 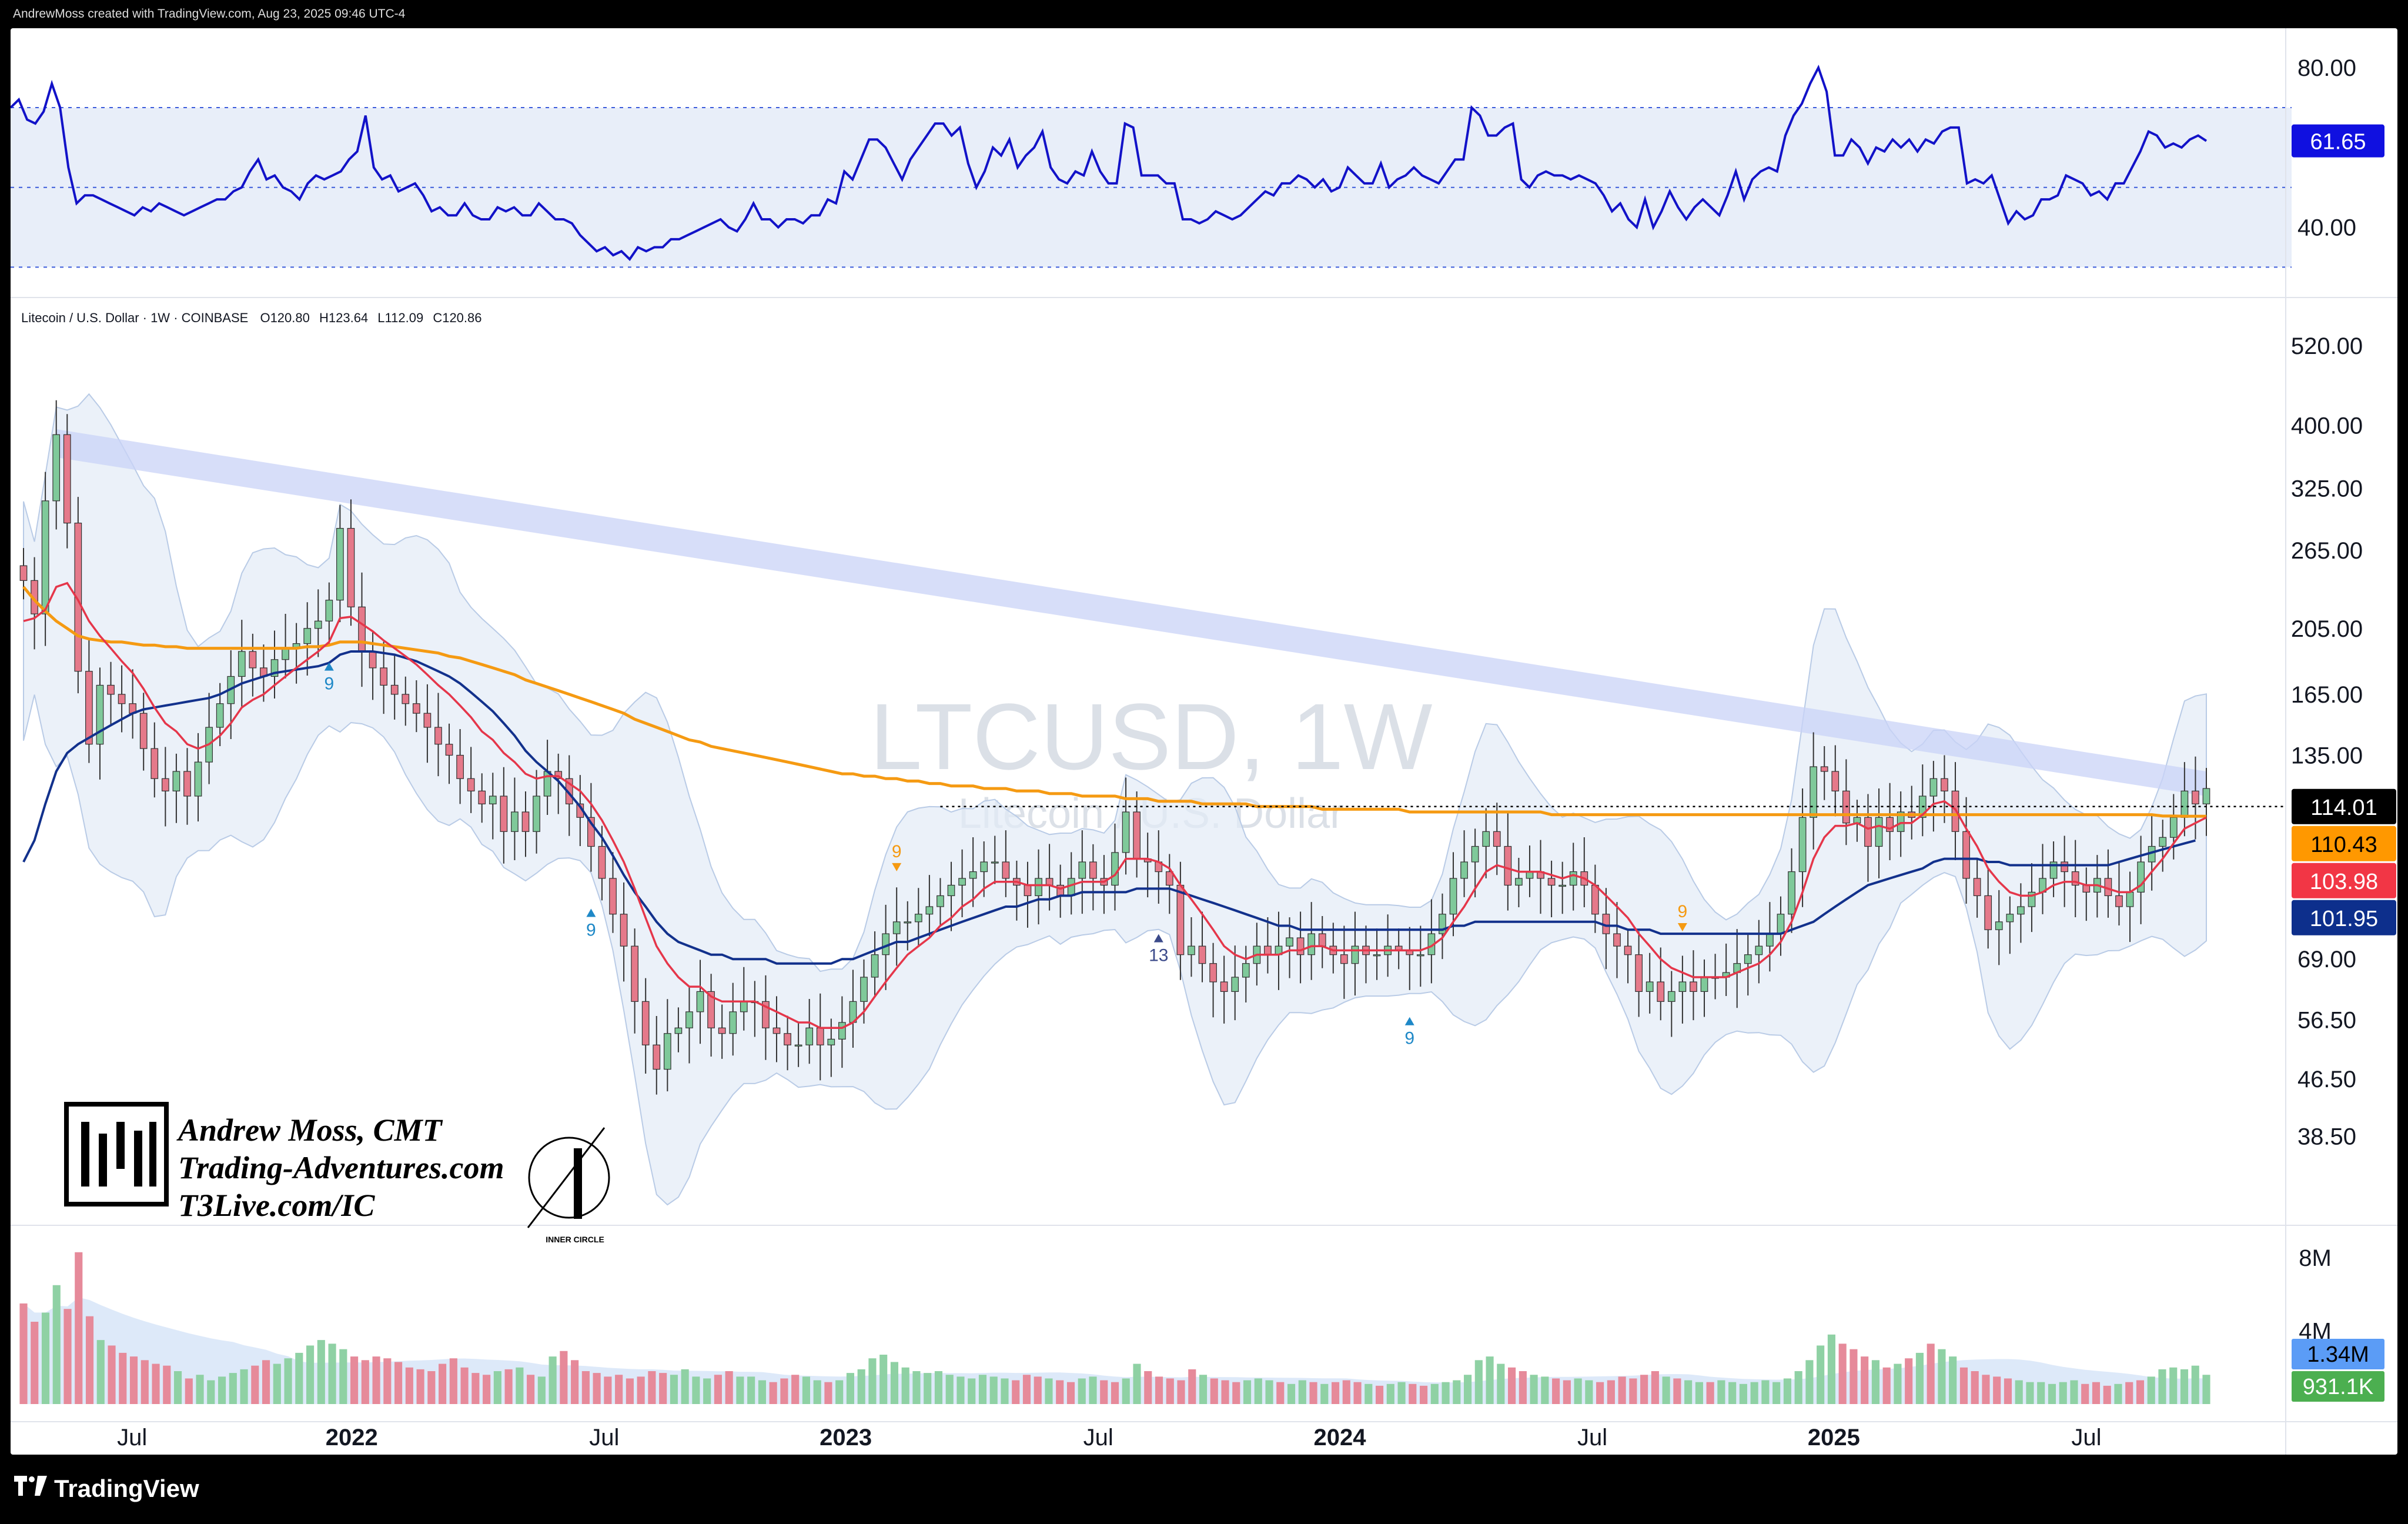 I want to click on price-tick-label: 38.50, so click(x=2326, y=1136).